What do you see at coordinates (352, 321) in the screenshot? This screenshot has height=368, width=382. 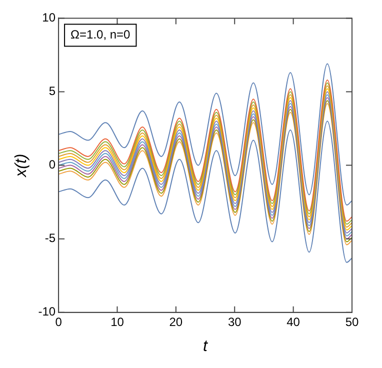 I see `x-tick-label: 50` at bounding box center [352, 321].